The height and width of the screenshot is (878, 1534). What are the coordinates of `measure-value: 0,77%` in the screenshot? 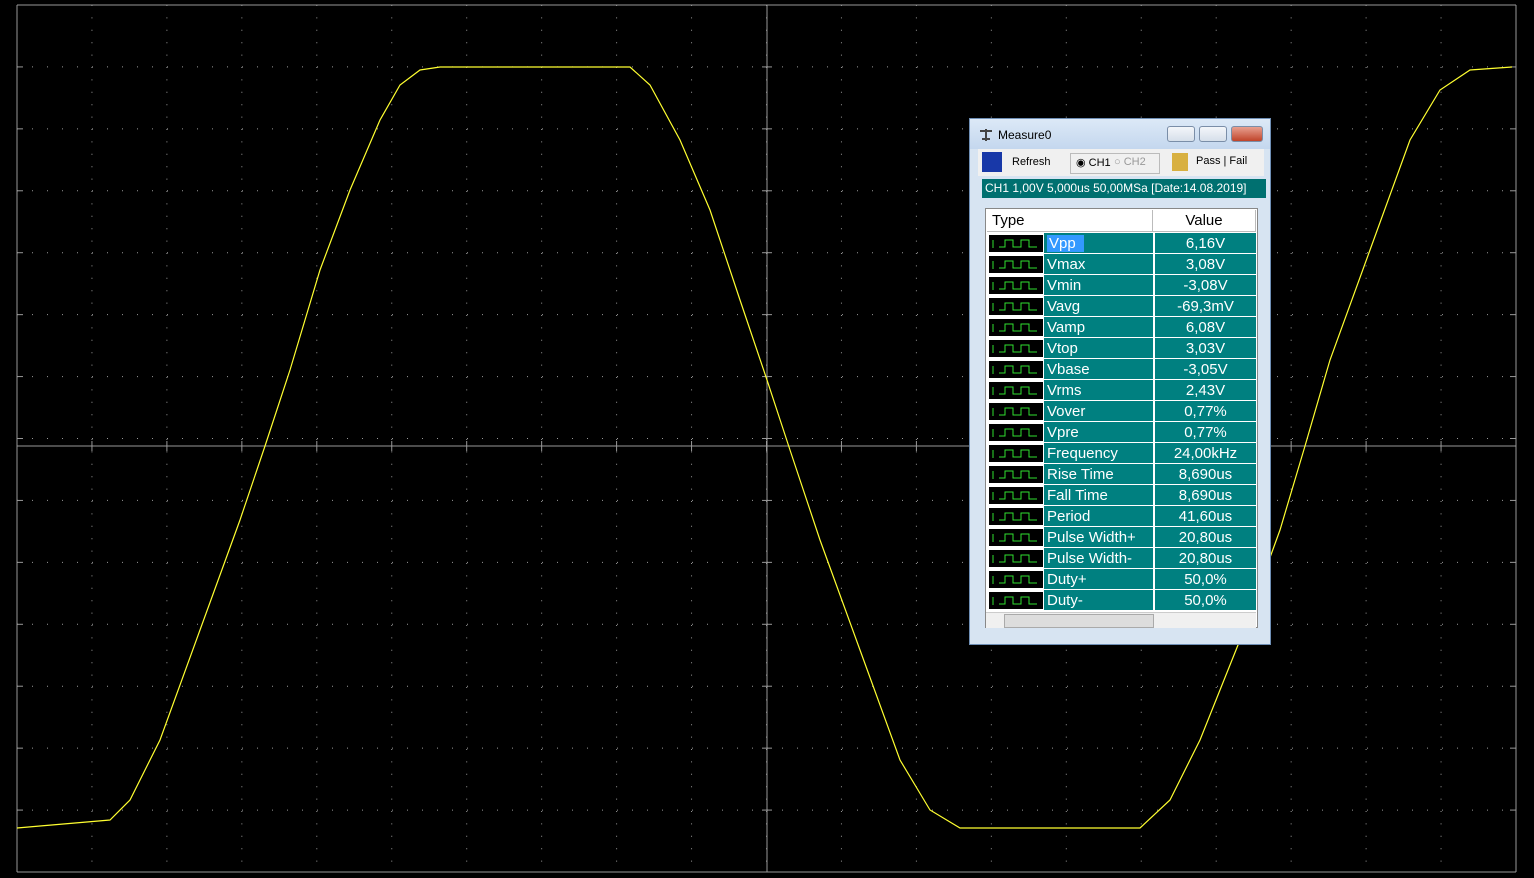 It's located at (1205, 432).